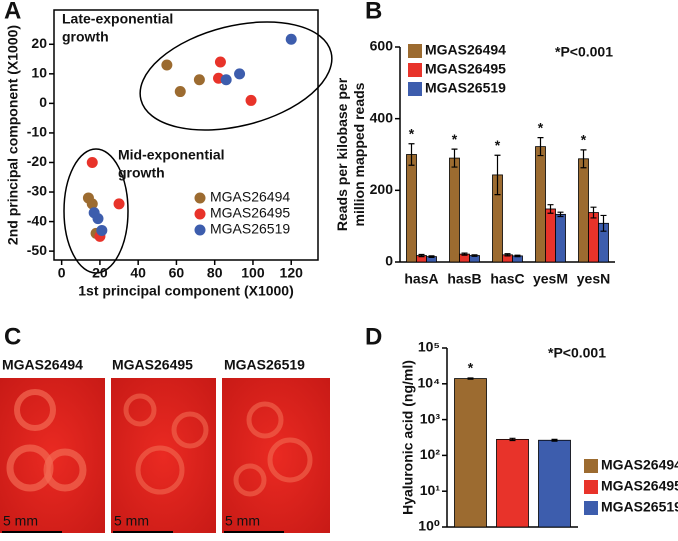 The height and width of the screenshot is (541, 678). I want to click on legend-label: MGAS26495, so click(639, 486).